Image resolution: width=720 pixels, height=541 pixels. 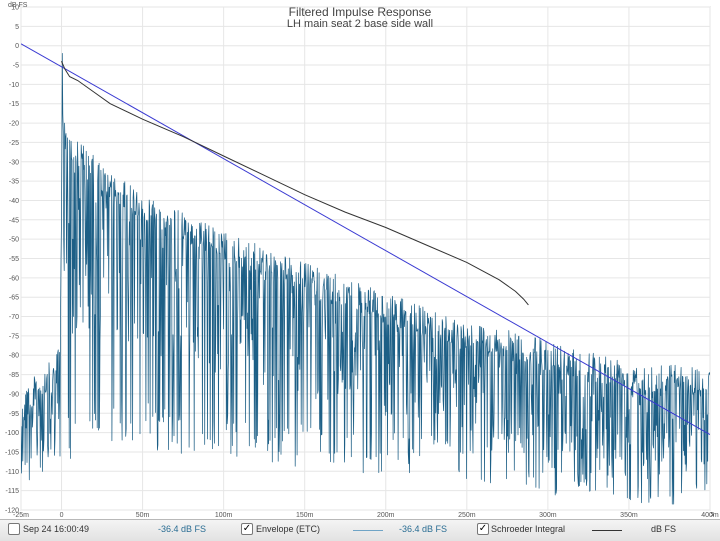 What do you see at coordinates (12, 452) in the screenshot?
I see `y-tick-label: -105` at bounding box center [12, 452].